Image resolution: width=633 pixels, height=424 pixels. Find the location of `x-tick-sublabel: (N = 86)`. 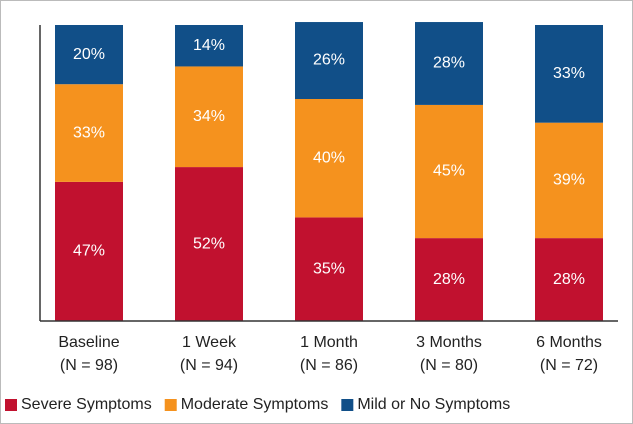

x-tick-sublabel: (N = 86) is located at coordinates (329, 365).